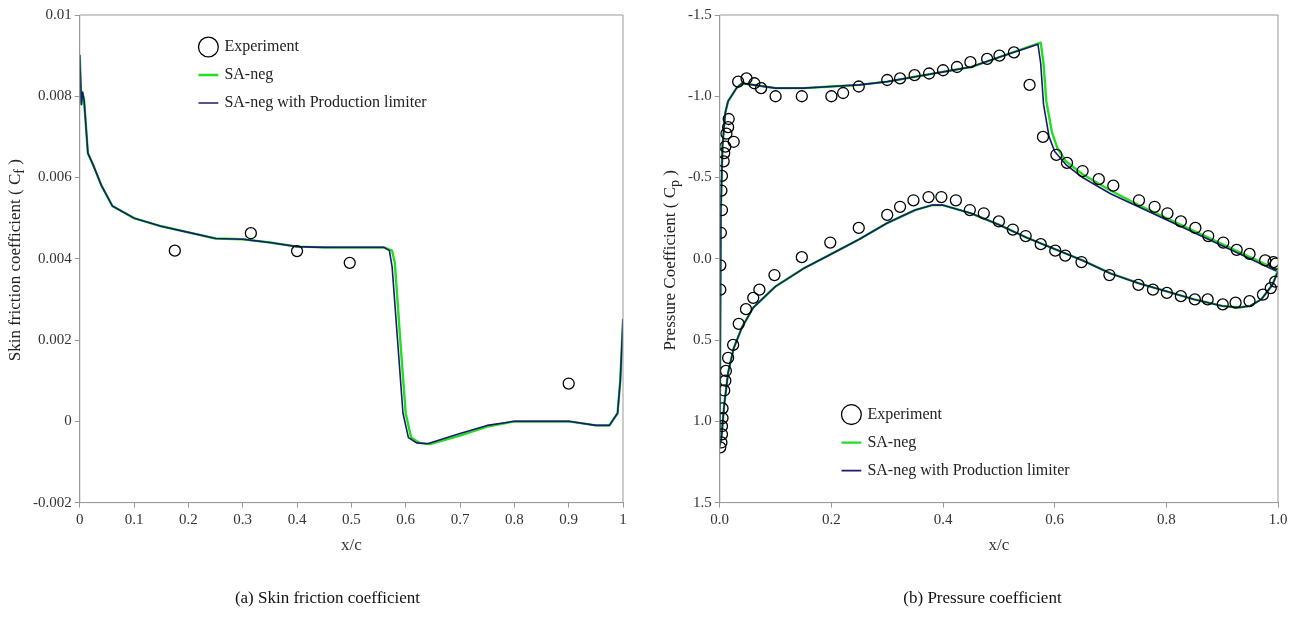  I want to click on y-tick-label: 0.002, so click(55, 339).